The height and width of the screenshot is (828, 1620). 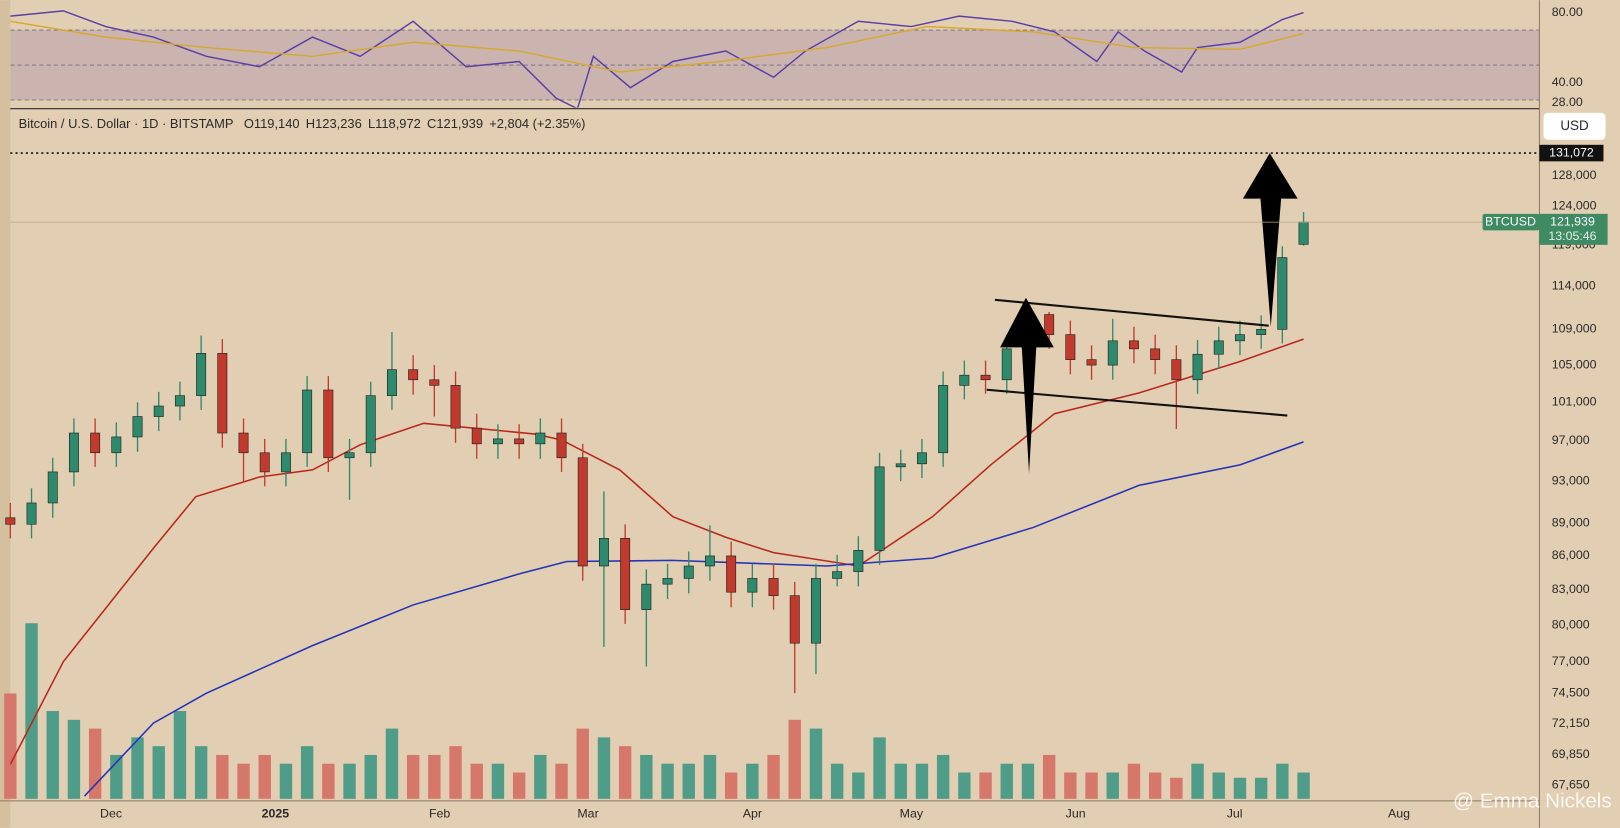 I want to click on y-tick-label: 77,000, so click(x=1571, y=661).